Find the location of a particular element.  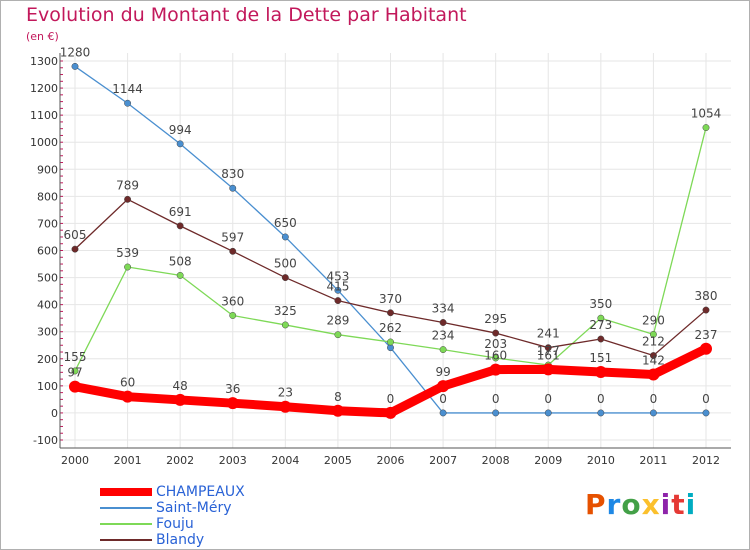

y-tick-label: 600 is located at coordinates (47, 251).